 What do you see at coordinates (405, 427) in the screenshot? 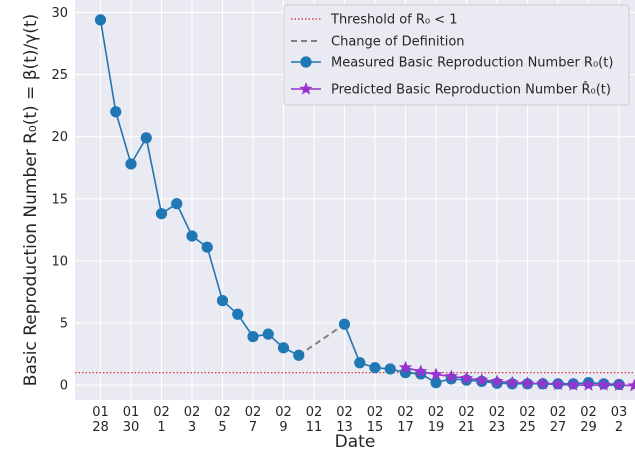
I see `x-tick-label-day: 17` at bounding box center [405, 427].